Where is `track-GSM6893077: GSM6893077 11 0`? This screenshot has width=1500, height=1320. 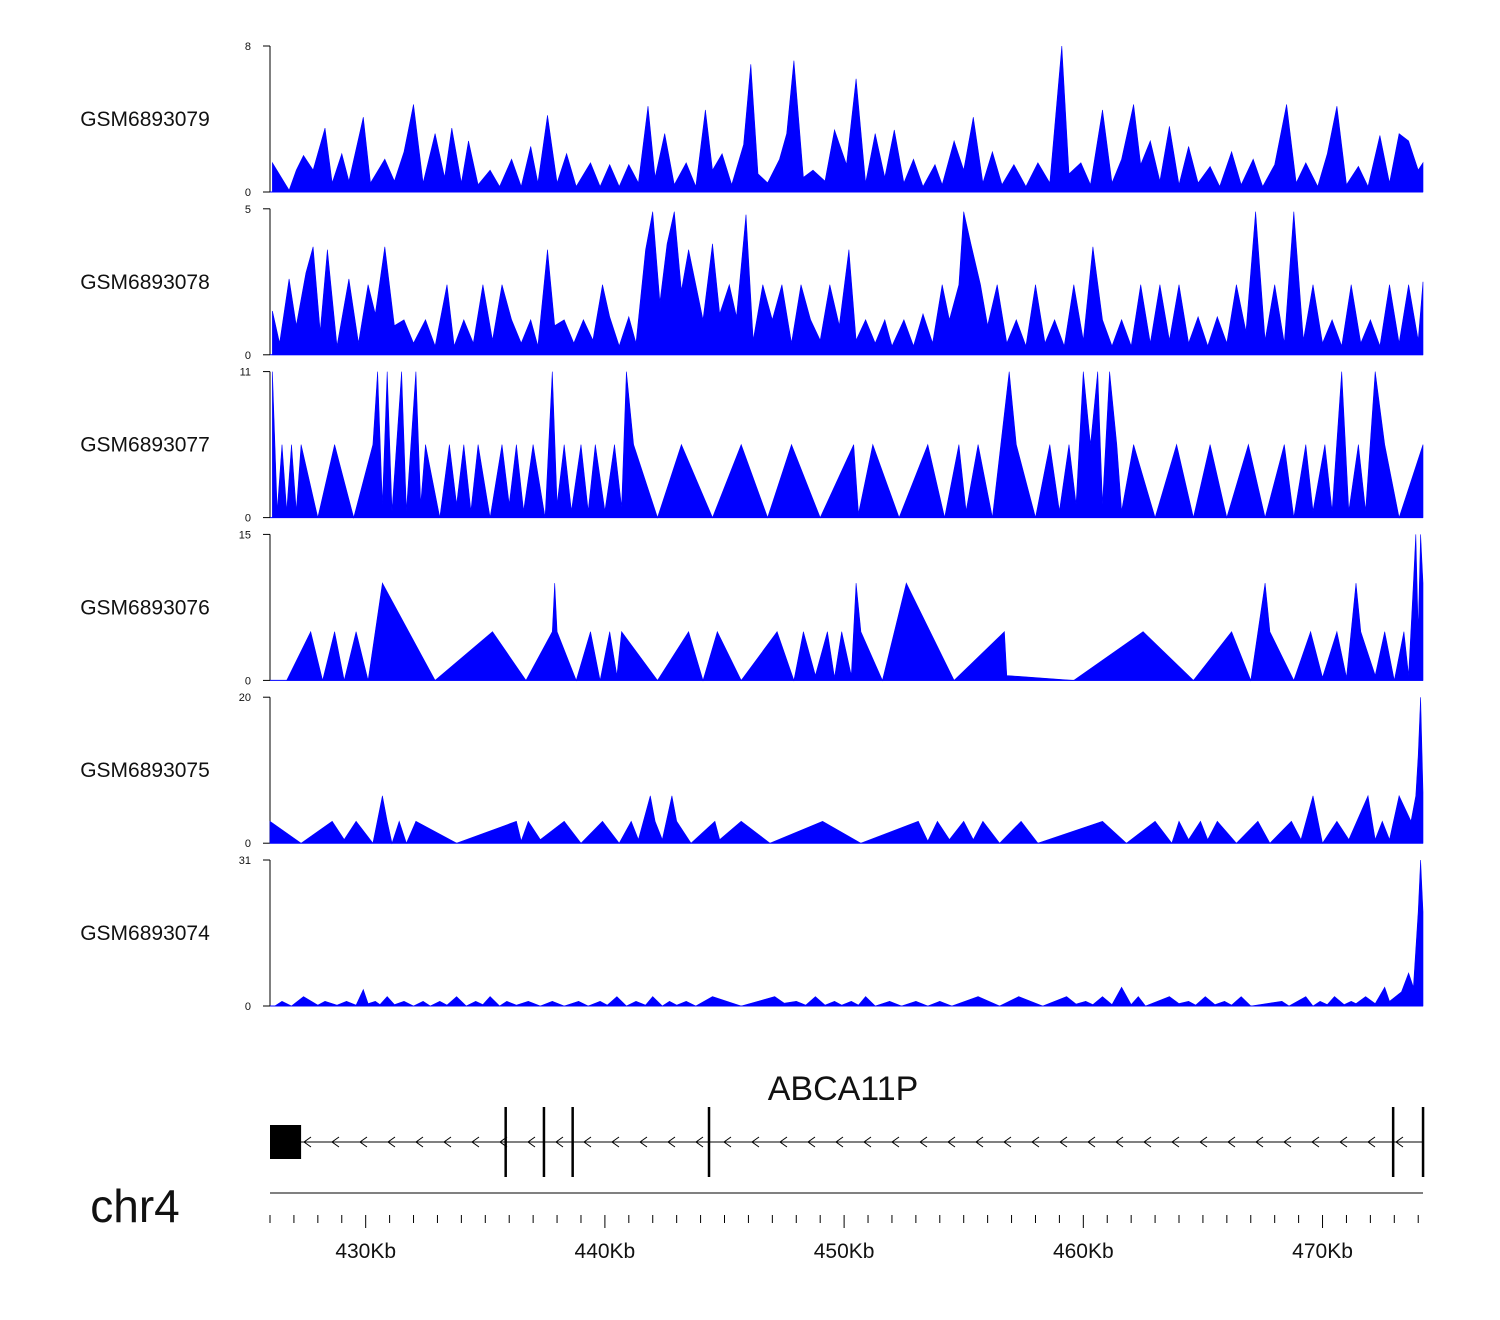
track-GSM6893077: GSM6893077 11 0 is located at coordinates (752, 446).